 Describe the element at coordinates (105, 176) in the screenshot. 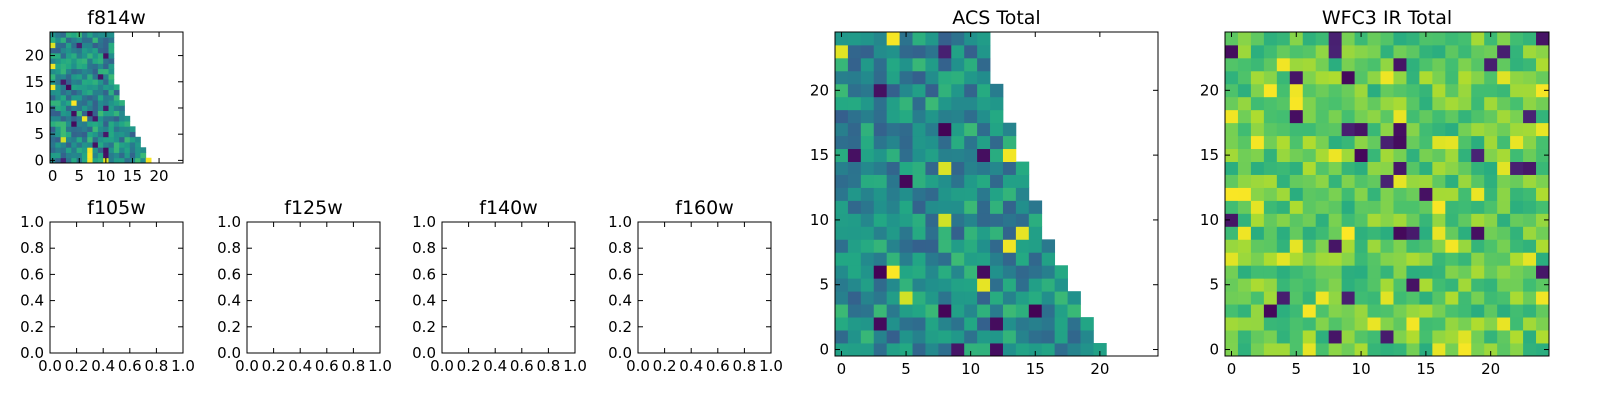

I see `x-tick-label: 10` at that location.